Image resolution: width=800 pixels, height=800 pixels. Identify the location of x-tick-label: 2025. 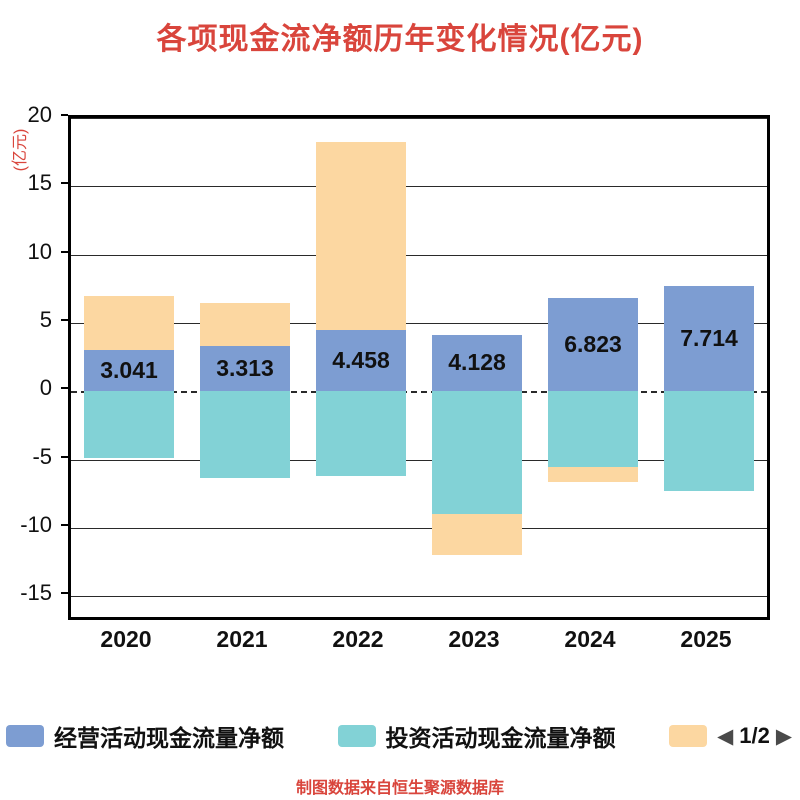
(706, 639).